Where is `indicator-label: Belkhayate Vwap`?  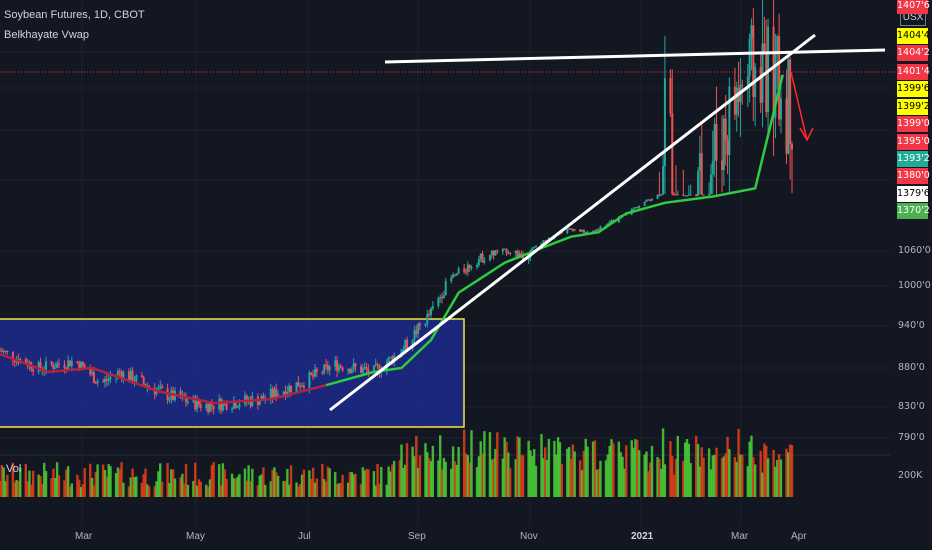 indicator-label: Belkhayate Vwap is located at coordinates (46, 35).